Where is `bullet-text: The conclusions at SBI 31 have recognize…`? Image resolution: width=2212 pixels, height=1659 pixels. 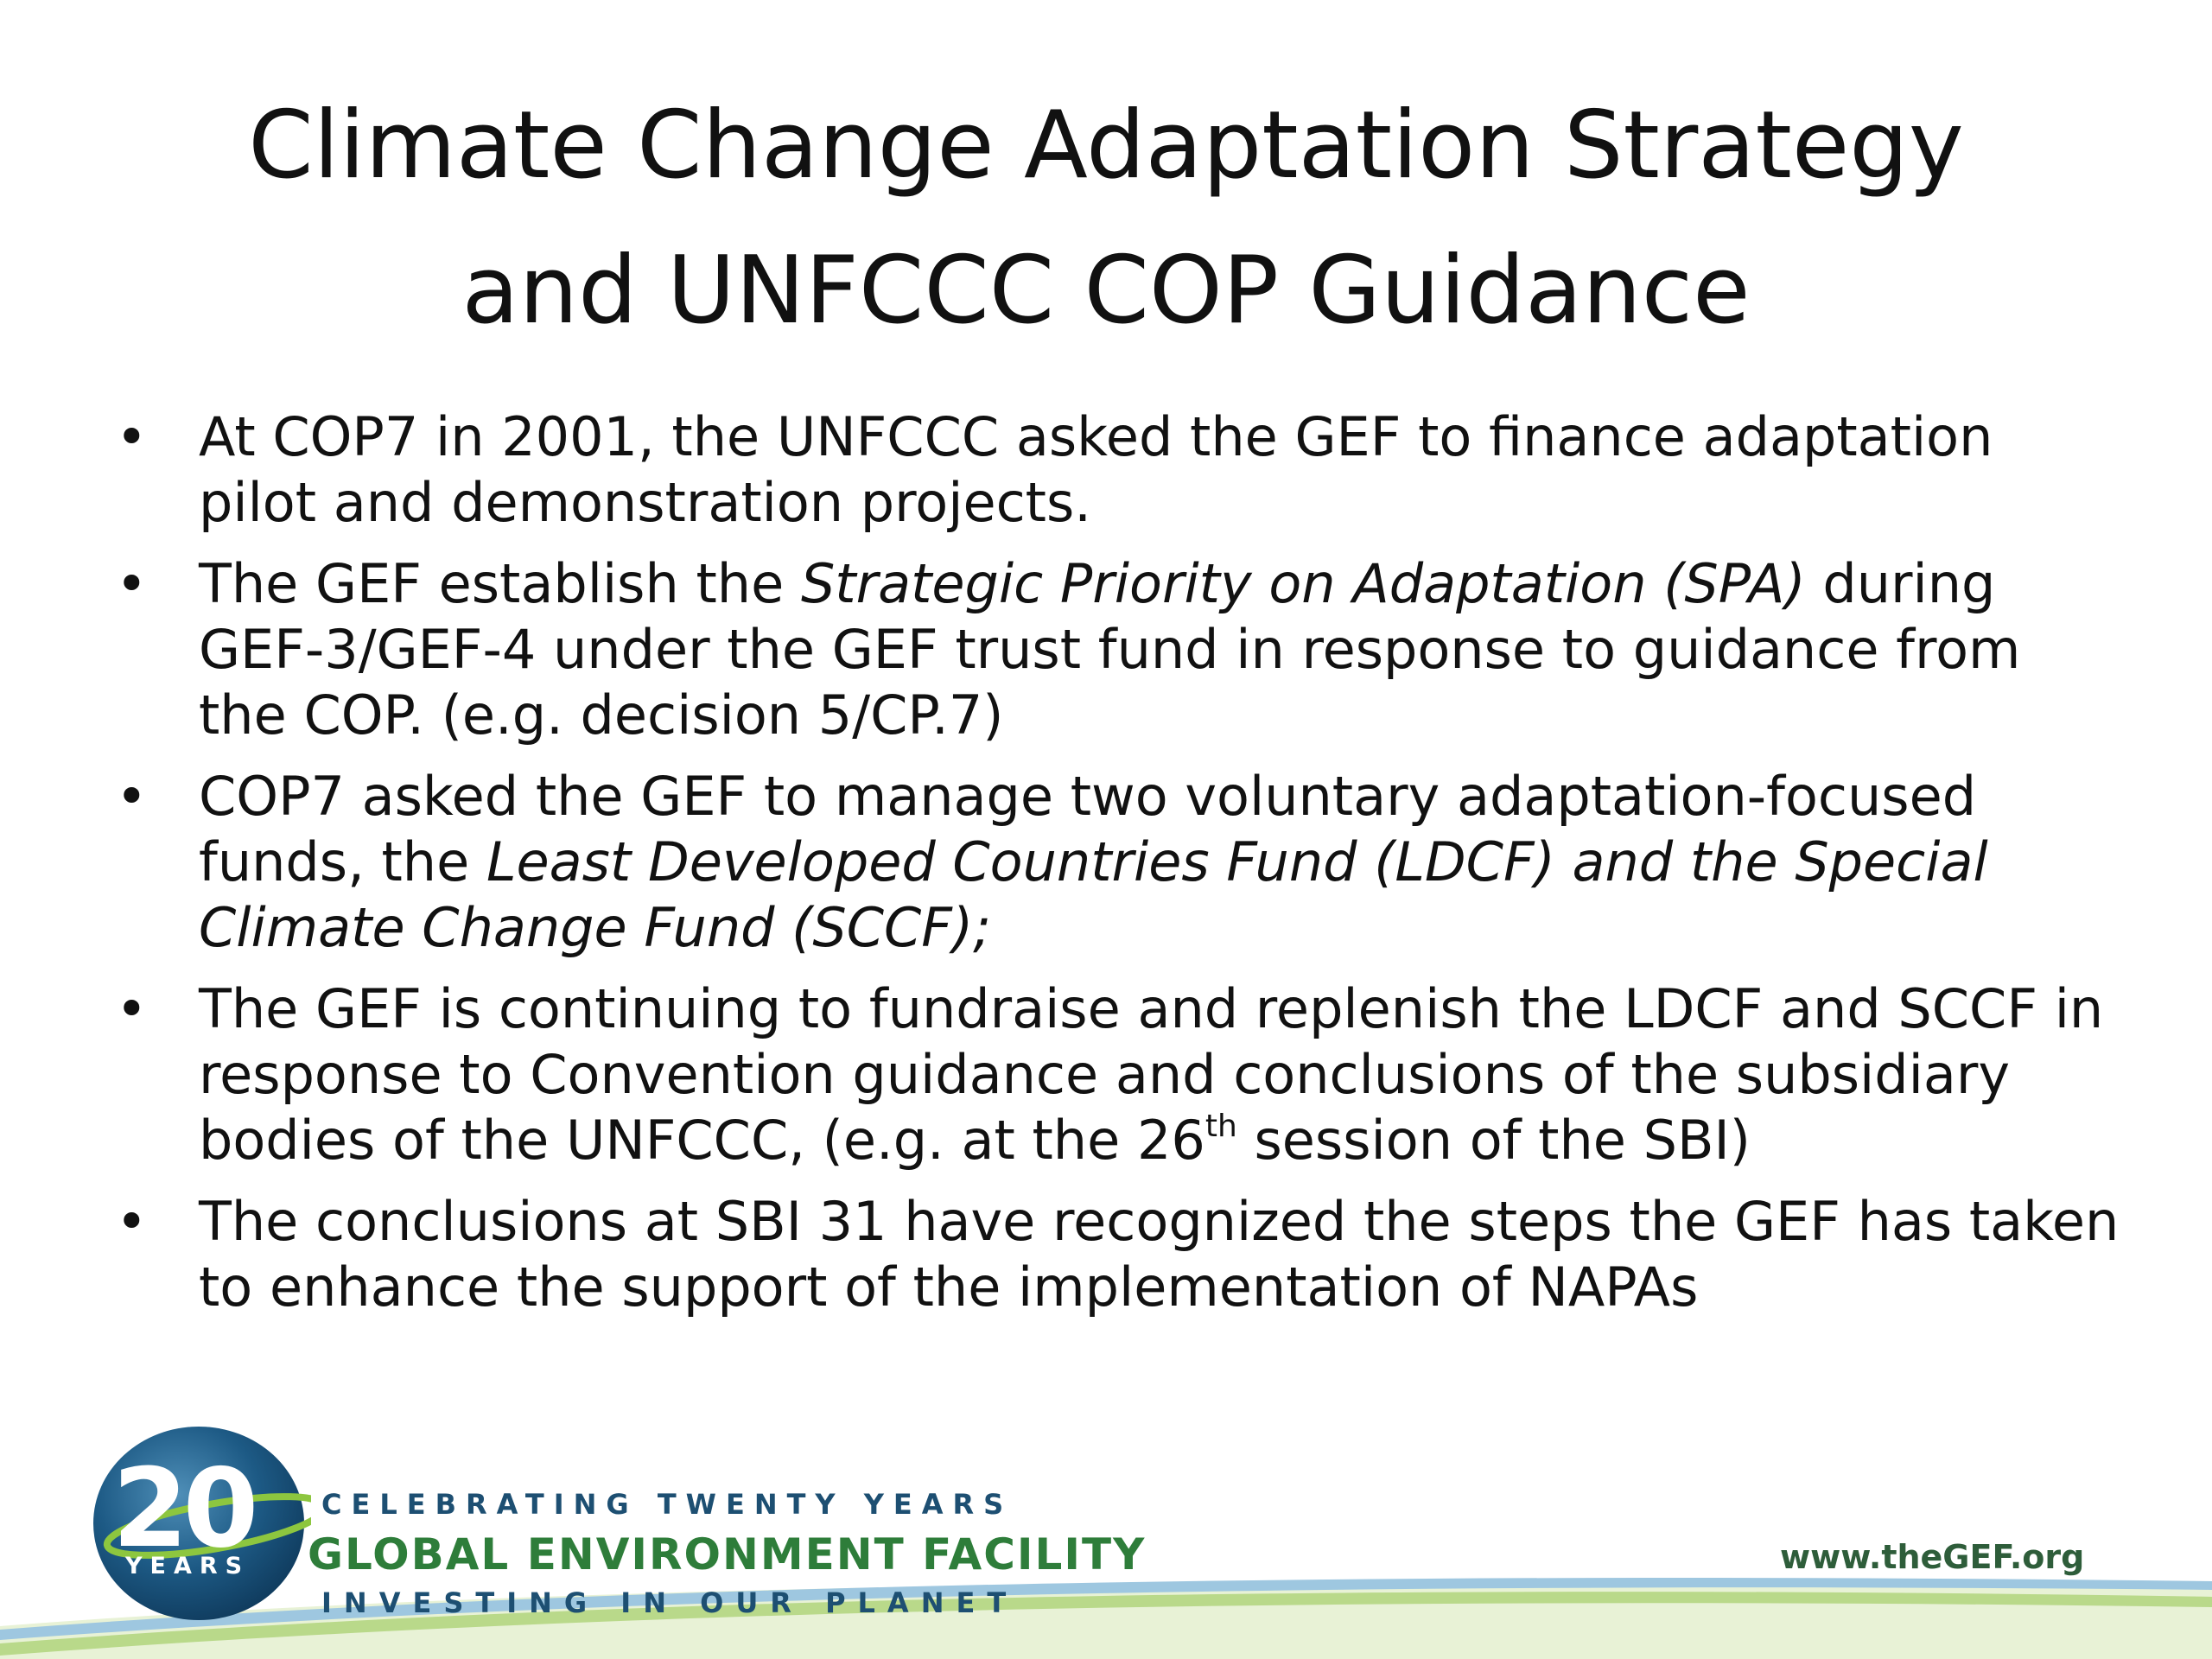 bullet-text: The conclusions at SBI 31 have recognize… is located at coordinates (1159, 1221).